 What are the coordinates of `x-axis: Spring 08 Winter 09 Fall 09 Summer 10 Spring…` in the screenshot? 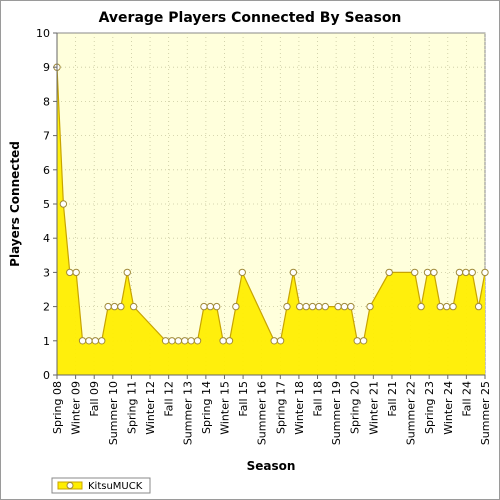 It's located at (271, 409).